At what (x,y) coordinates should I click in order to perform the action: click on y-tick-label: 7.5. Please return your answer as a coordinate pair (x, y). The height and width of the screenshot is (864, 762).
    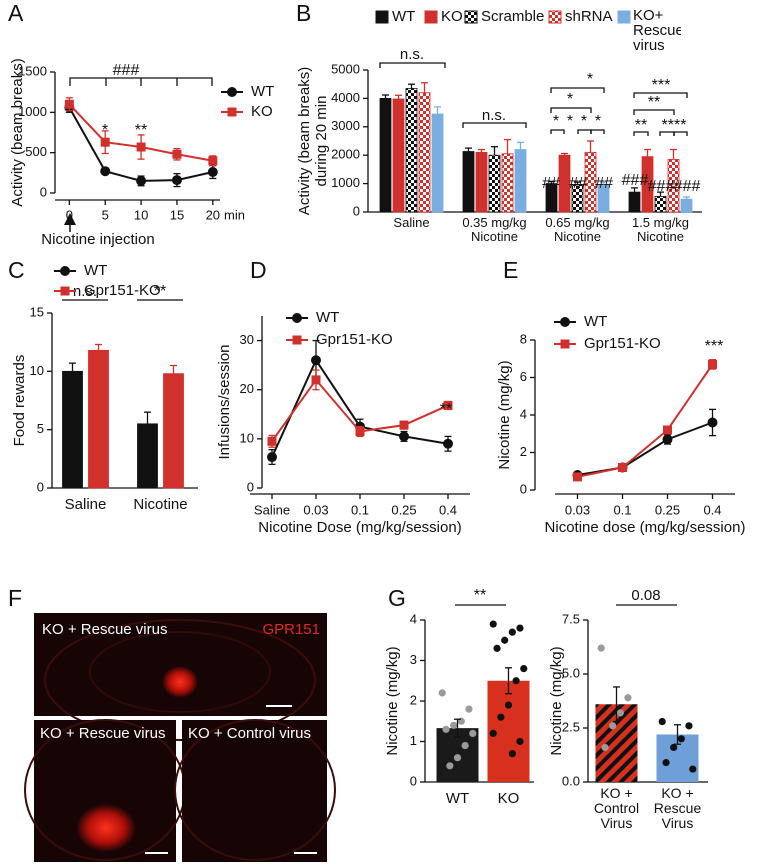
    Looking at the image, I should click on (571, 618).